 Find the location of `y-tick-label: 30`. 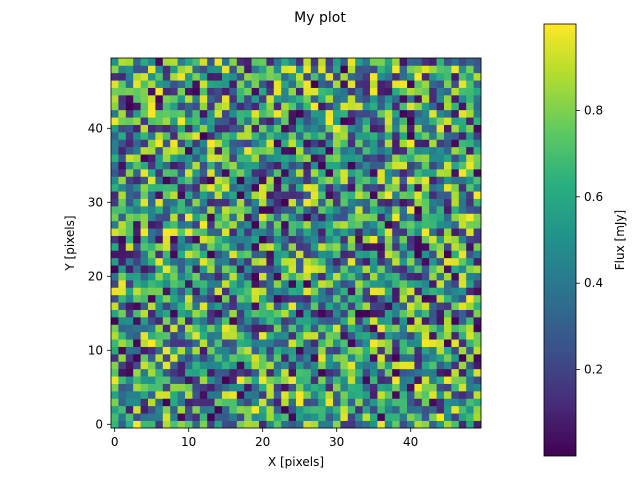

y-tick-label: 30 is located at coordinates (95, 202).